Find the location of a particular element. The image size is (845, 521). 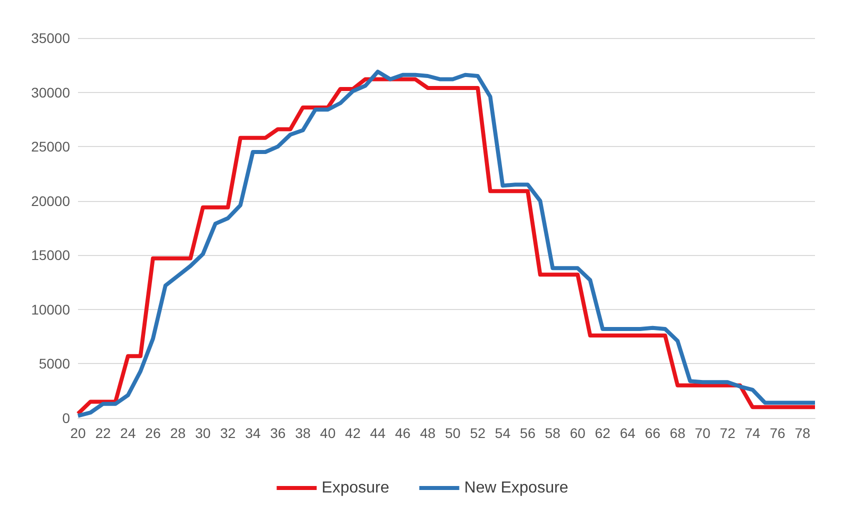

x-tick-label: 62 is located at coordinates (602, 433).